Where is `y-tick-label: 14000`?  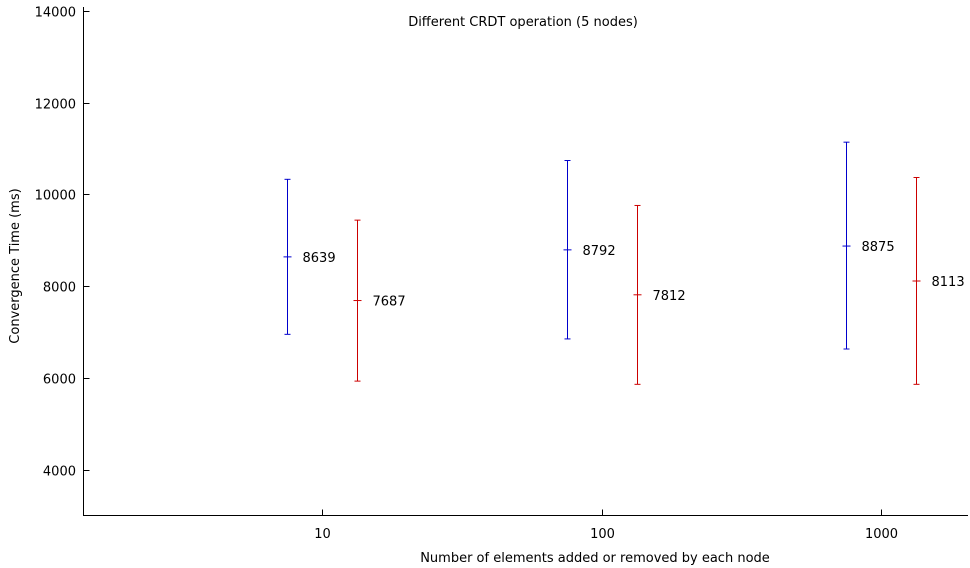 y-tick-label: 14000 is located at coordinates (55, 13).